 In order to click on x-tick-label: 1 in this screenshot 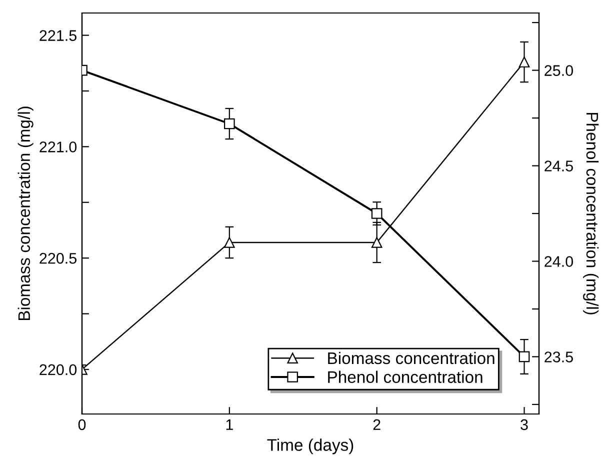, I will do `click(229, 424)`.